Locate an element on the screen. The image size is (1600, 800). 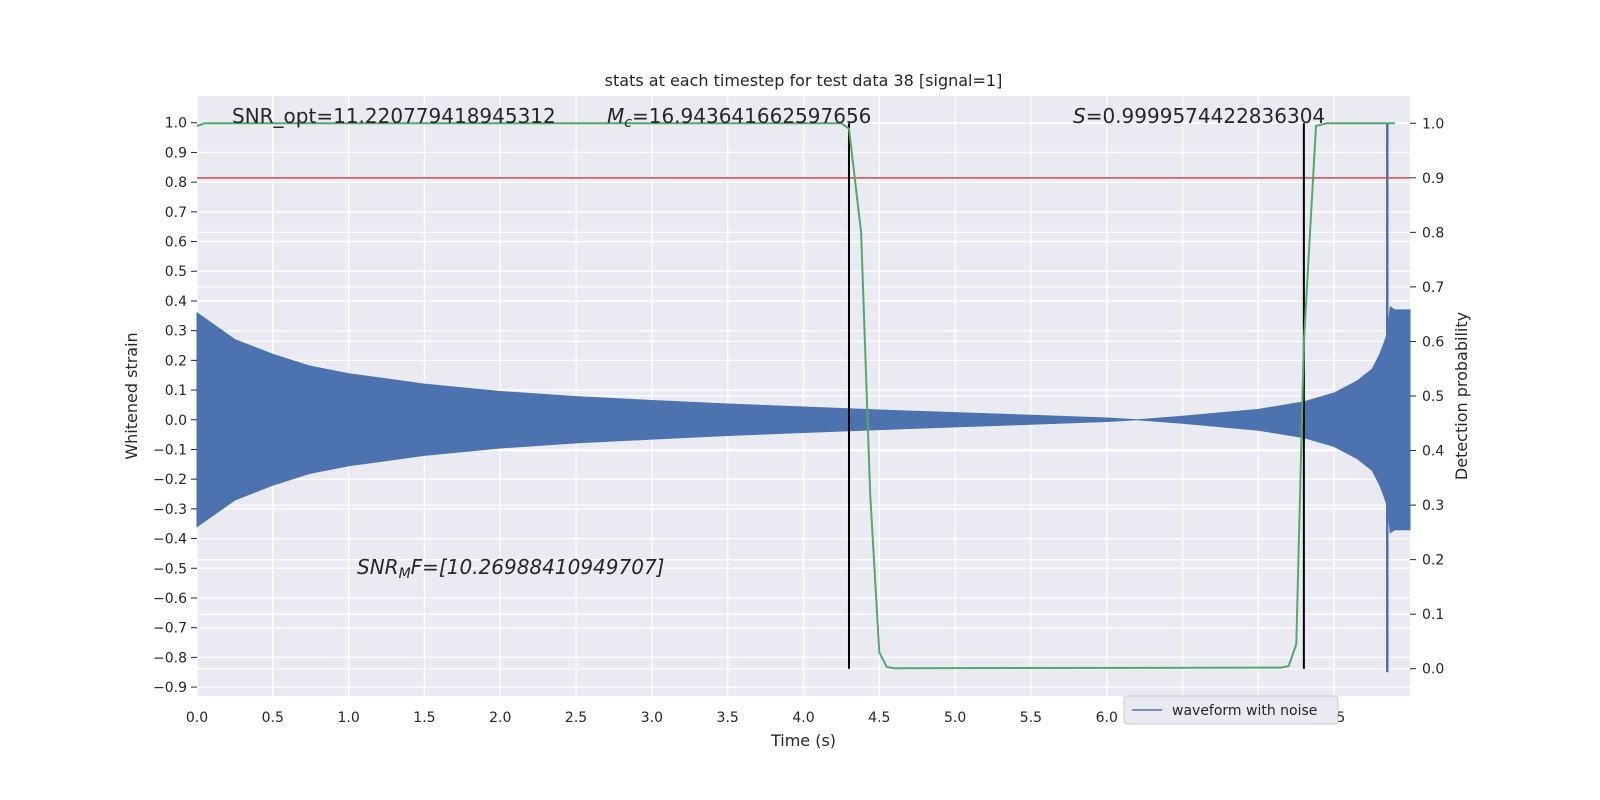
y-tick-label: 1.0 is located at coordinates (176, 124).